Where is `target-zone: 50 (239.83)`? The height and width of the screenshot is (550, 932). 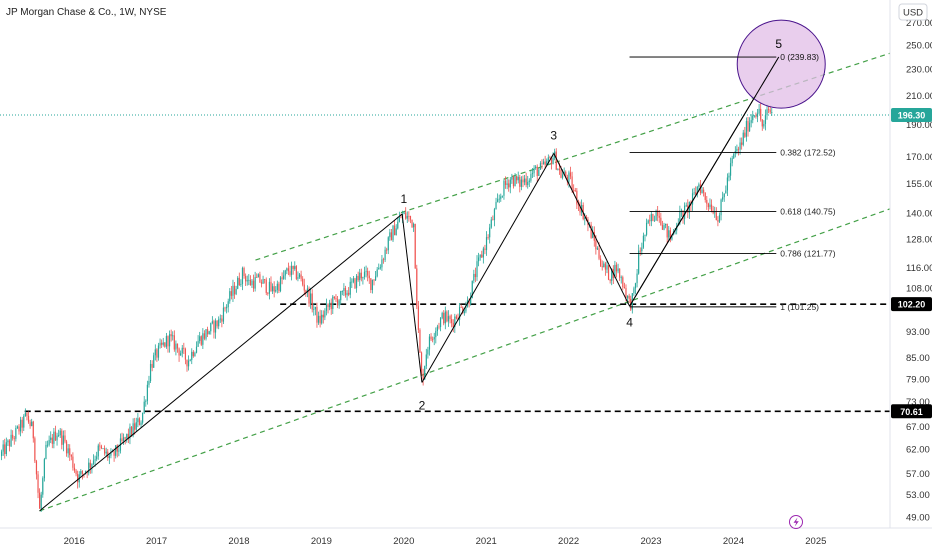
target-zone: 50 (239.83) is located at coordinates (727, 163).